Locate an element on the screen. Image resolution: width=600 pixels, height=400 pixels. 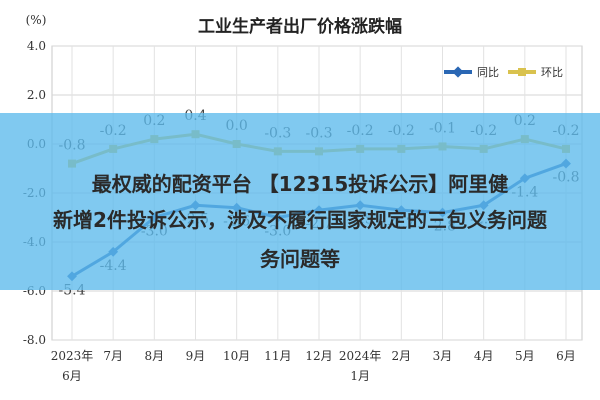
x-tick-label: 2024年 is located at coordinates (360, 356).